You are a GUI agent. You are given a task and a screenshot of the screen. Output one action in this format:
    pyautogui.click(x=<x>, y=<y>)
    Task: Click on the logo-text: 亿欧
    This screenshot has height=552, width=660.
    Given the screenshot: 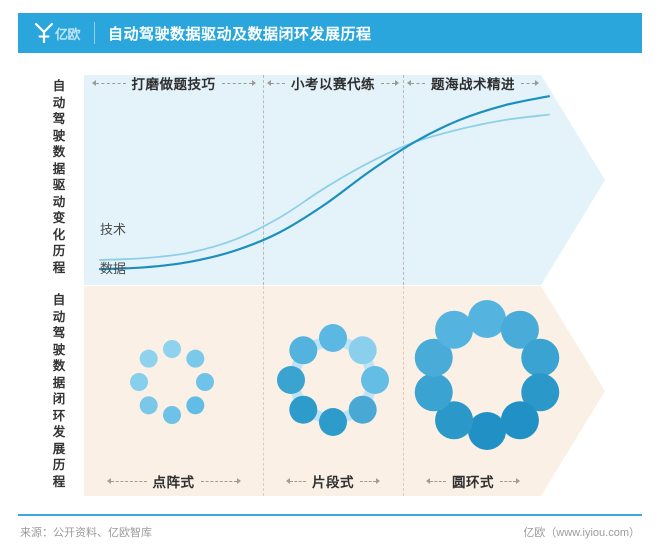 What is the action you would take?
    pyautogui.click(x=68, y=34)
    